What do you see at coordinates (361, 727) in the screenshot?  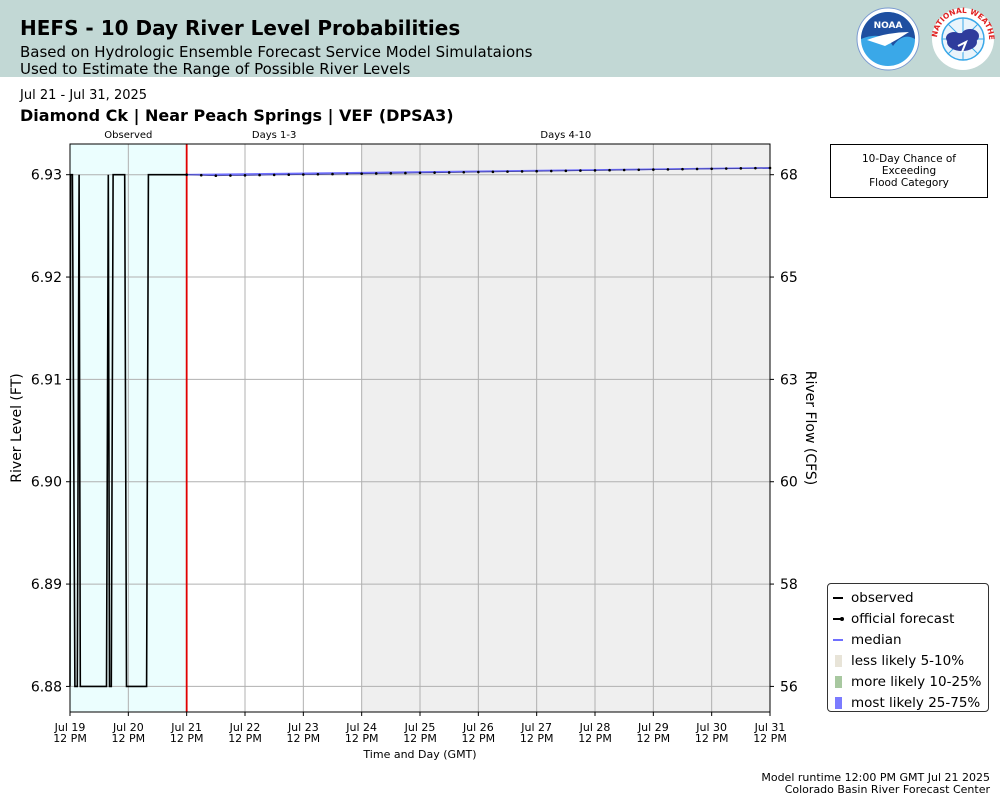 I see `x-tick-label-day: Jul 24` at bounding box center [361, 727].